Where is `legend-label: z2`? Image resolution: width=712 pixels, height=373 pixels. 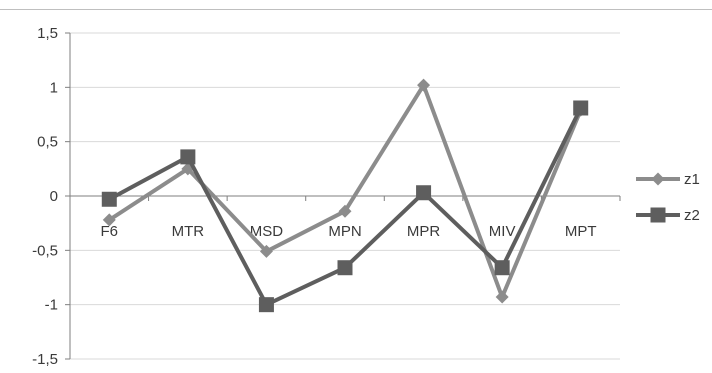 legend-label: z2 is located at coordinates (692, 215).